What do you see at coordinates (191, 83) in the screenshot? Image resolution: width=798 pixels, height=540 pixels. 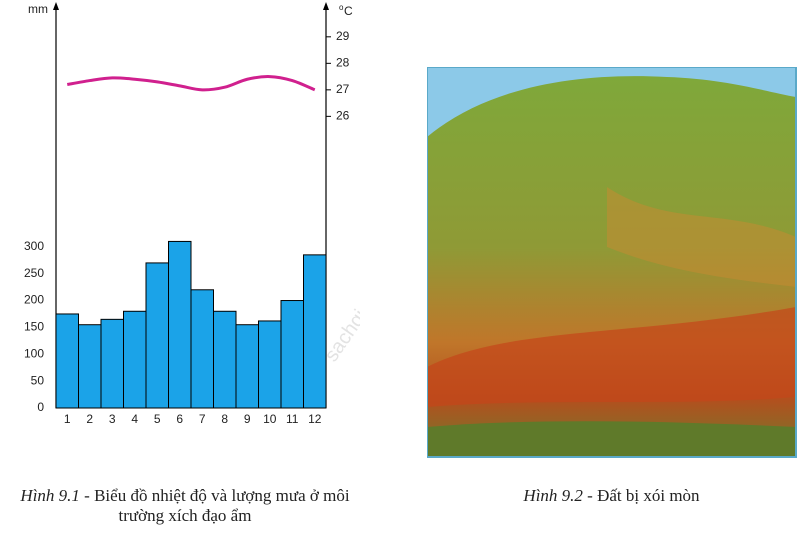 I see `temperature-line` at bounding box center [191, 83].